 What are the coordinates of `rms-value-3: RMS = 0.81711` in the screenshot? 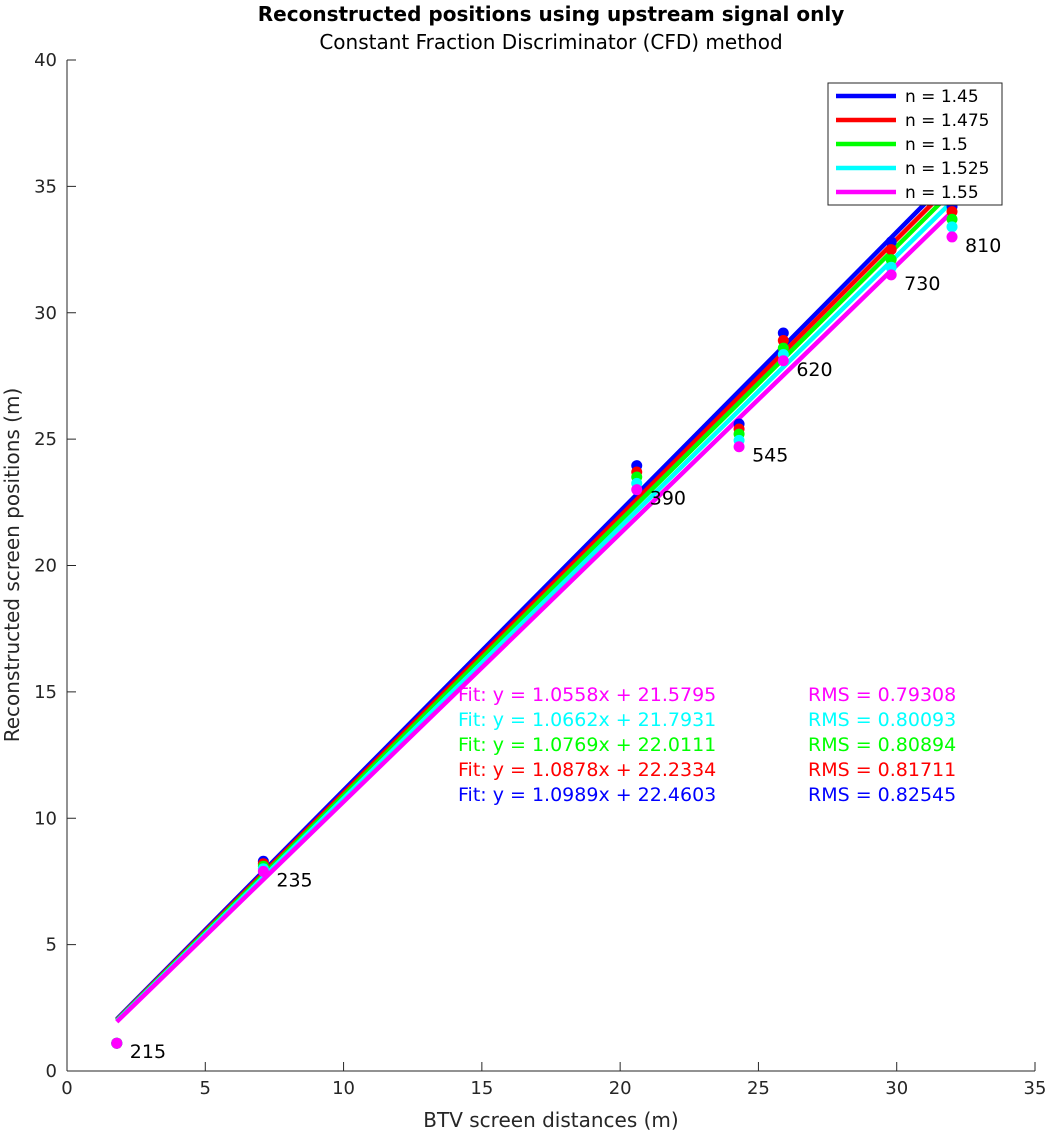 It's located at (882, 770).